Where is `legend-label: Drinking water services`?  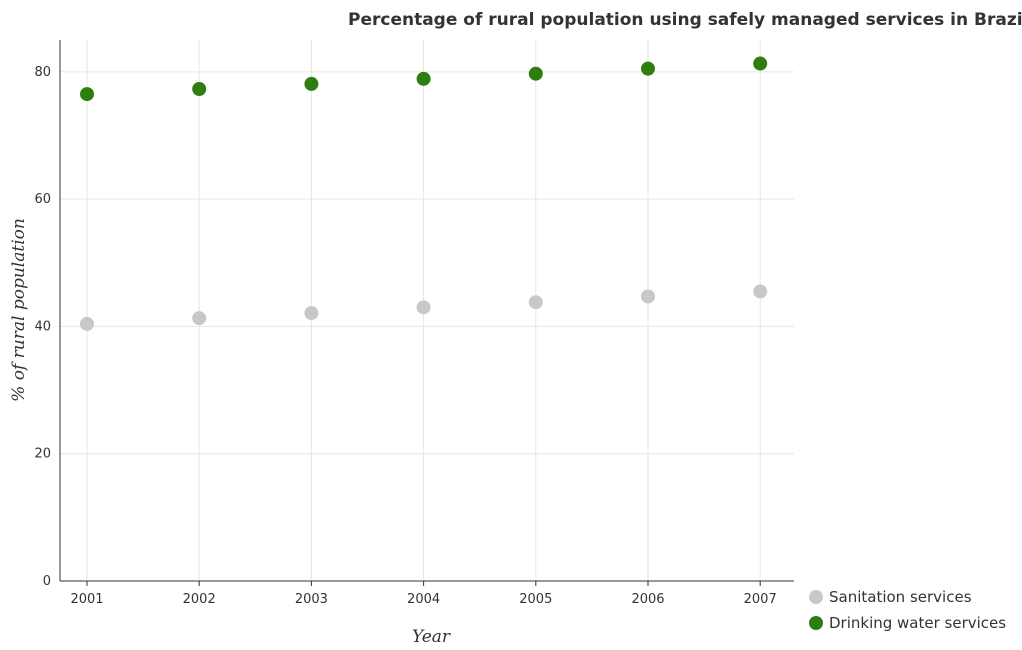
legend-label: Drinking water services is located at coordinates (917, 623).